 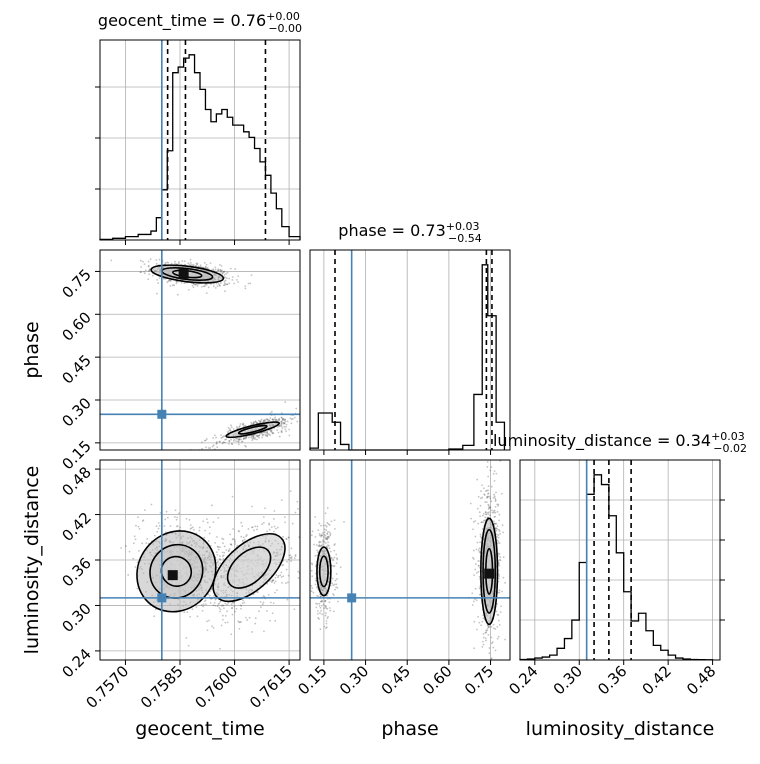 I want to click on luminosity_distance-1d-histogram, so click(x=616, y=567).